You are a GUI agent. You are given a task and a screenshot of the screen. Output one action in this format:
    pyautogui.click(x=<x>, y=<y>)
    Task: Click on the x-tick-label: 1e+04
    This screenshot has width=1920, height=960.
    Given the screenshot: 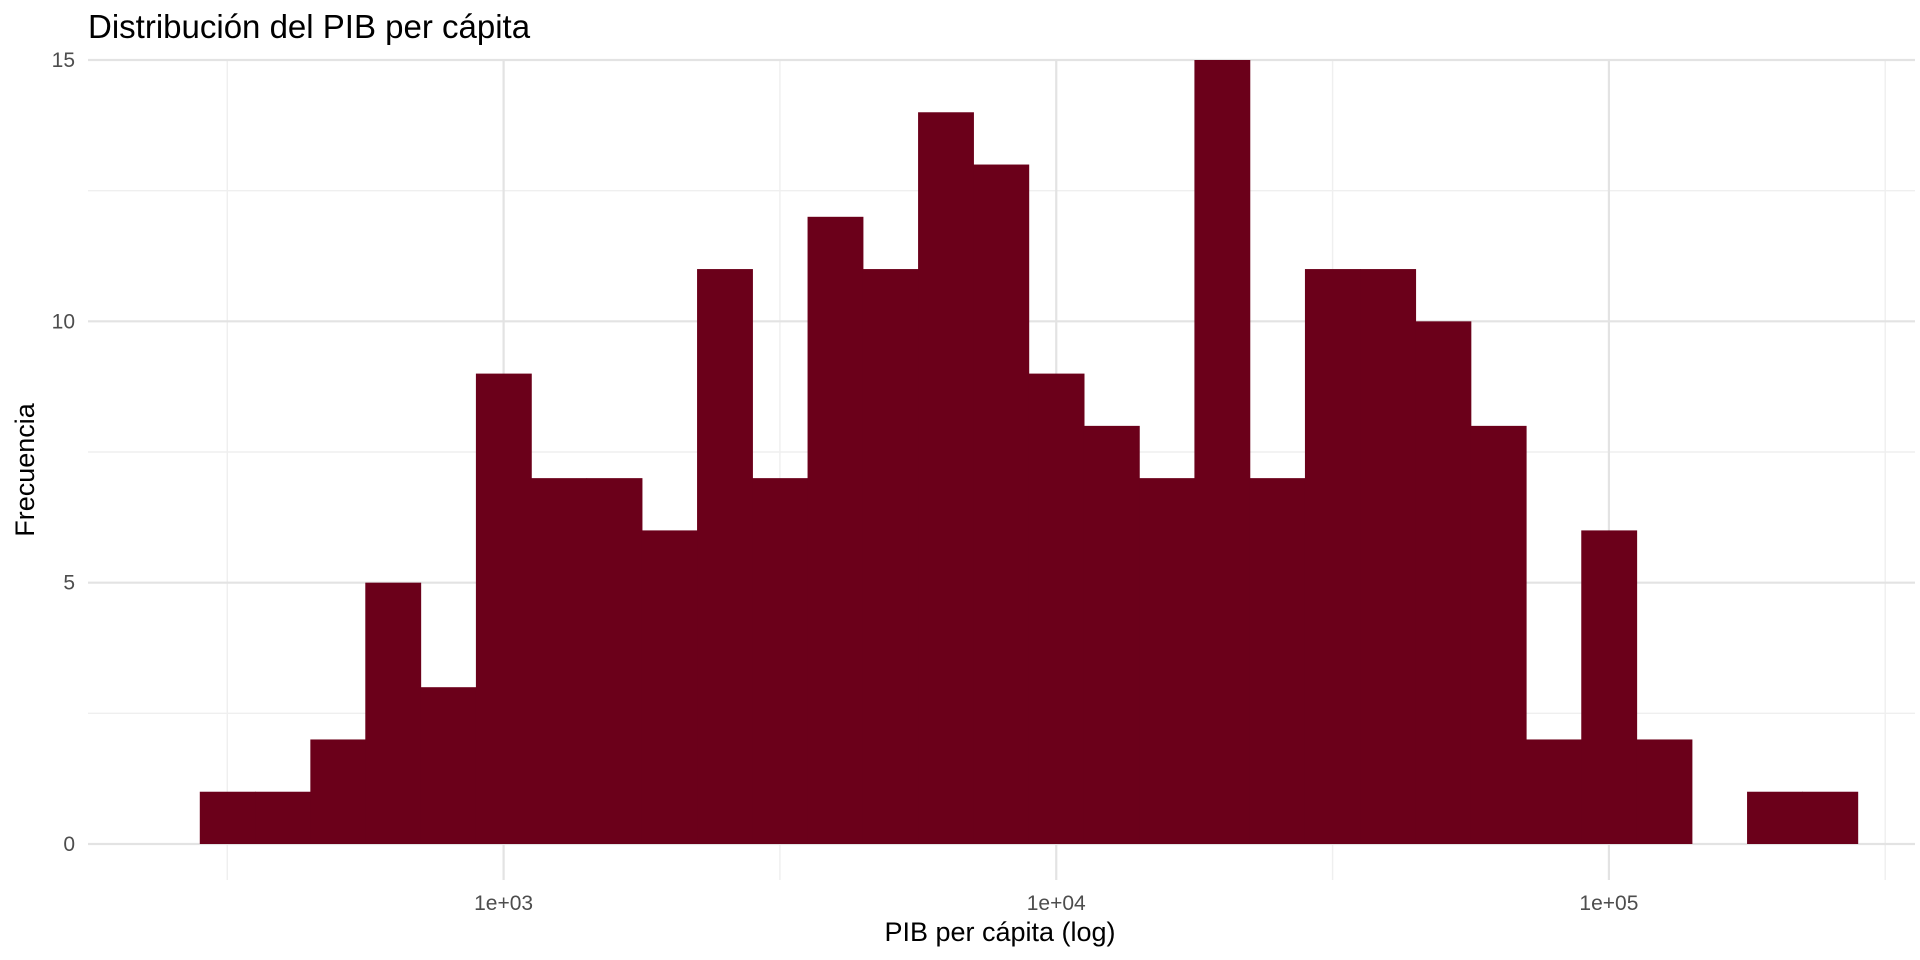 What is the action you would take?
    pyautogui.click(x=1056, y=903)
    